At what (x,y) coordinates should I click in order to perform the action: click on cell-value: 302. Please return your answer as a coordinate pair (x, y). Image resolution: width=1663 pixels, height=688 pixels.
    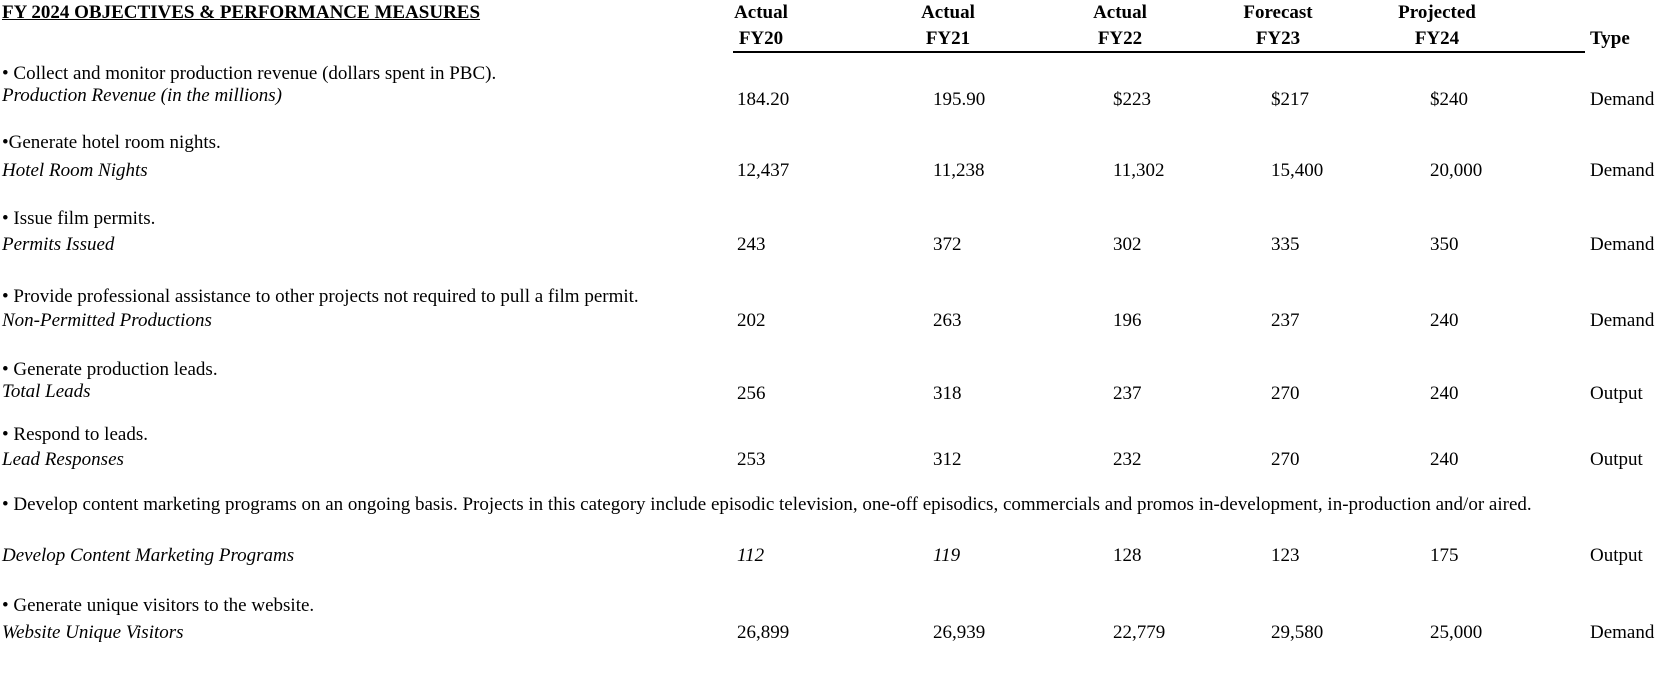
    Looking at the image, I should click on (1127, 244).